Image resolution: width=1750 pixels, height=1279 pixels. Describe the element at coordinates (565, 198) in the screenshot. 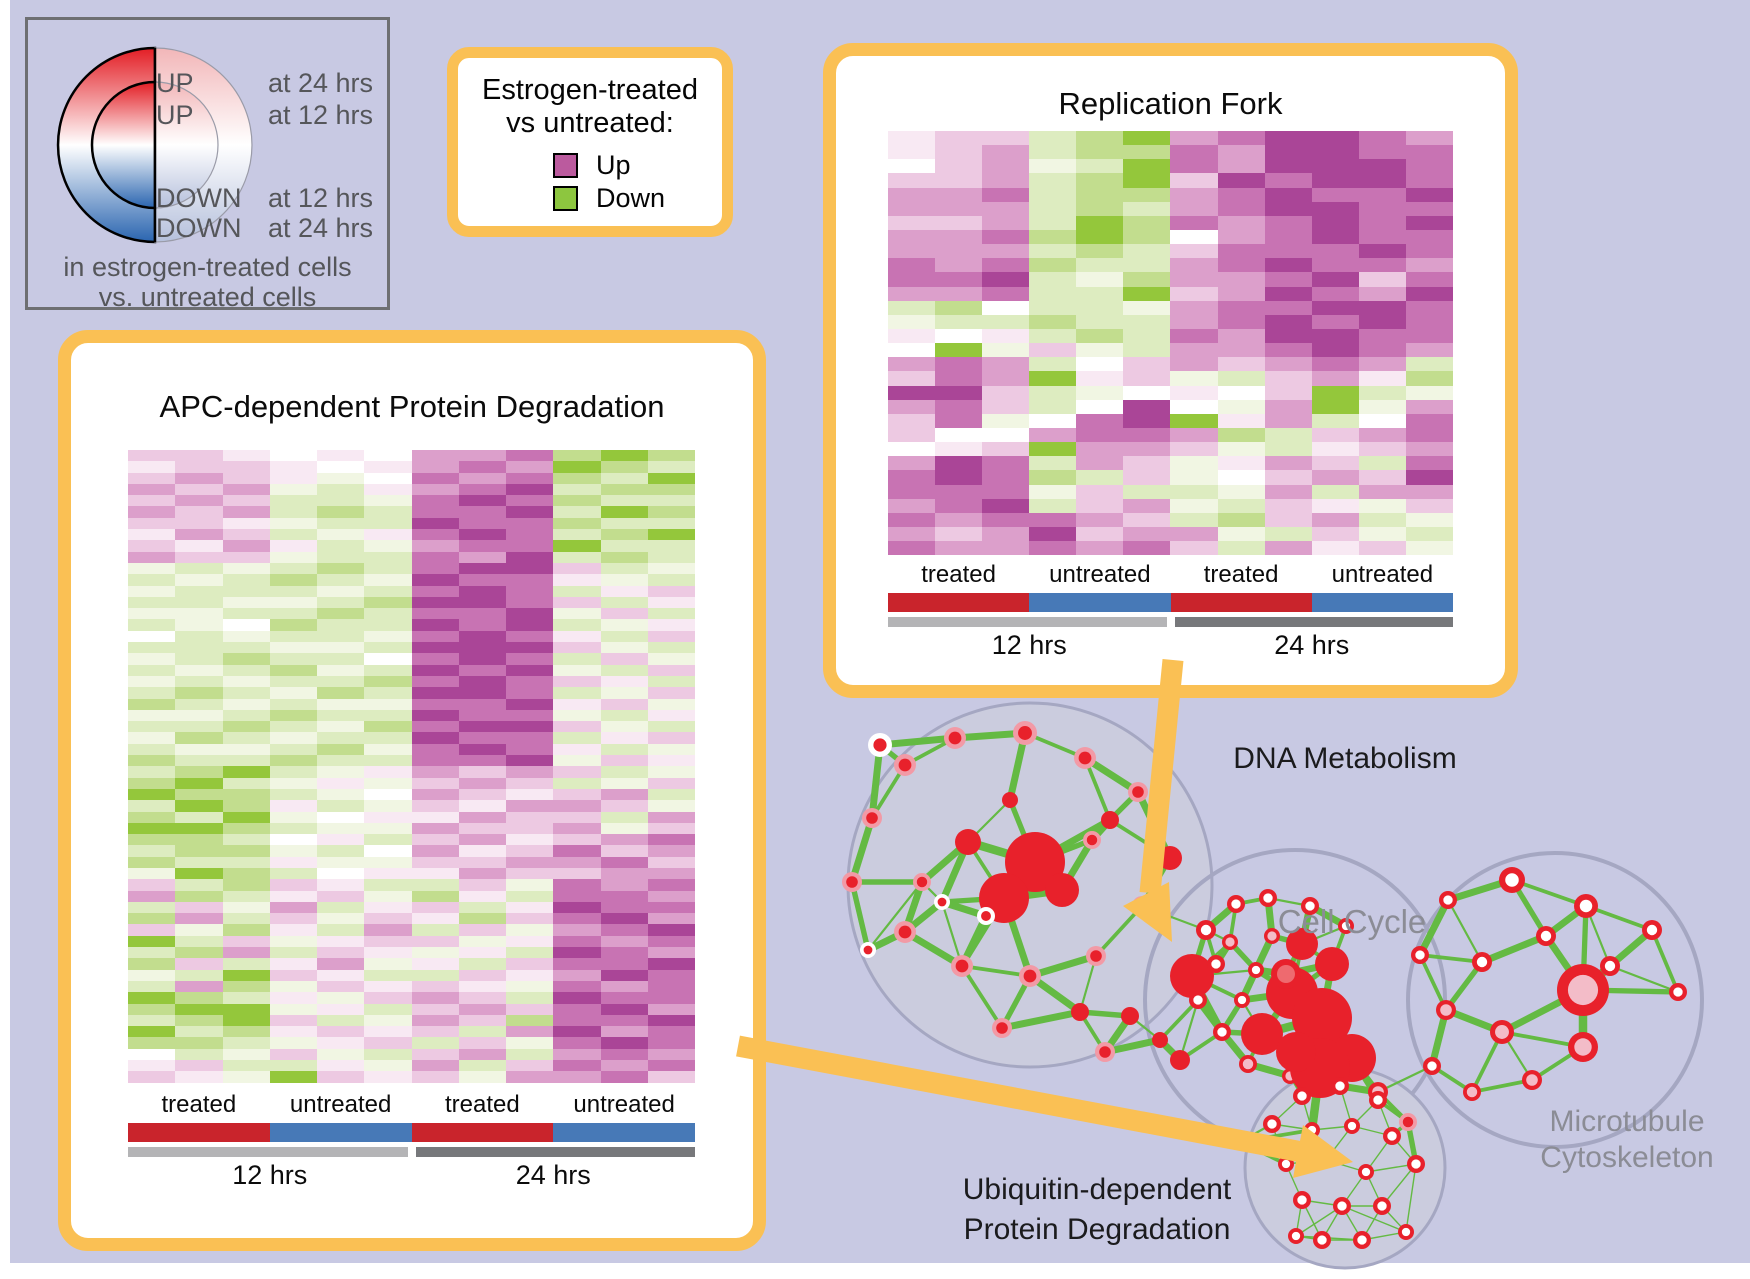

I see `down-swatch-icon` at that location.